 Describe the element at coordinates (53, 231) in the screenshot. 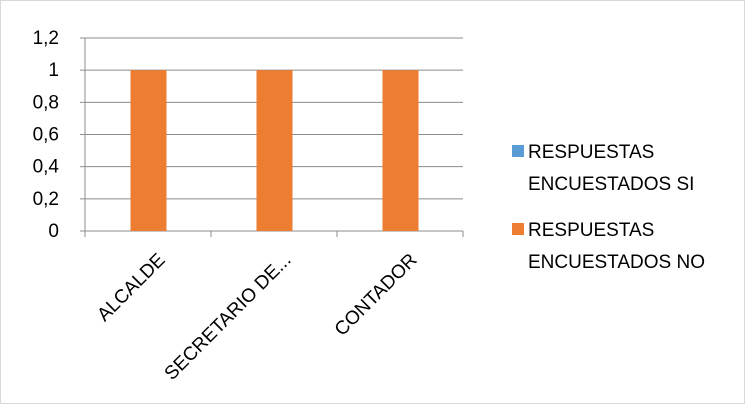

I see `y-tick-label: 0` at that location.